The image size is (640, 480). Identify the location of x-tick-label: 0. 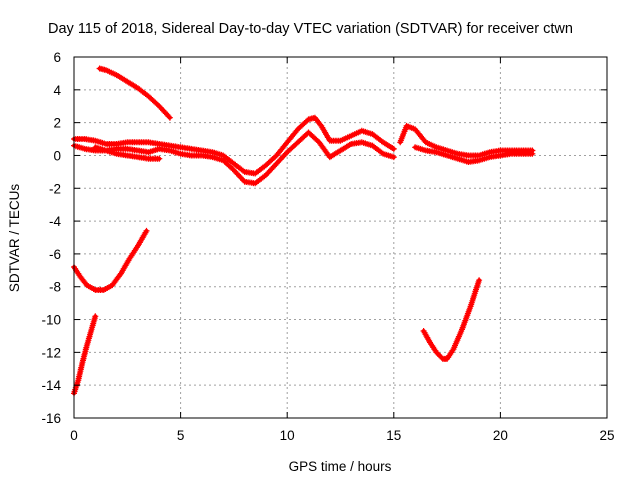
(74, 435).